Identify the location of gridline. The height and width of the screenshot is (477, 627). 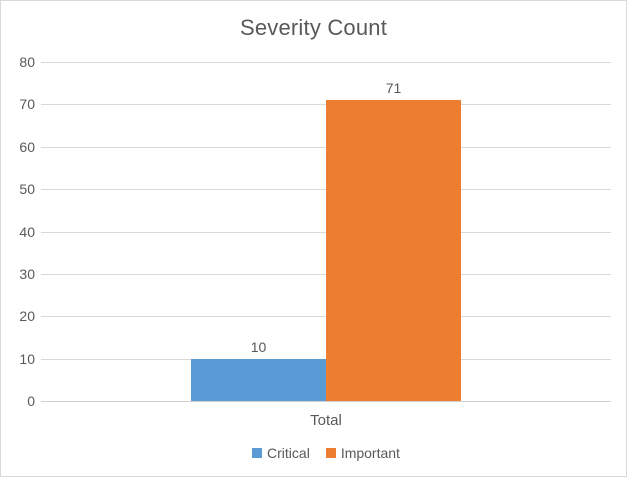
(326, 62).